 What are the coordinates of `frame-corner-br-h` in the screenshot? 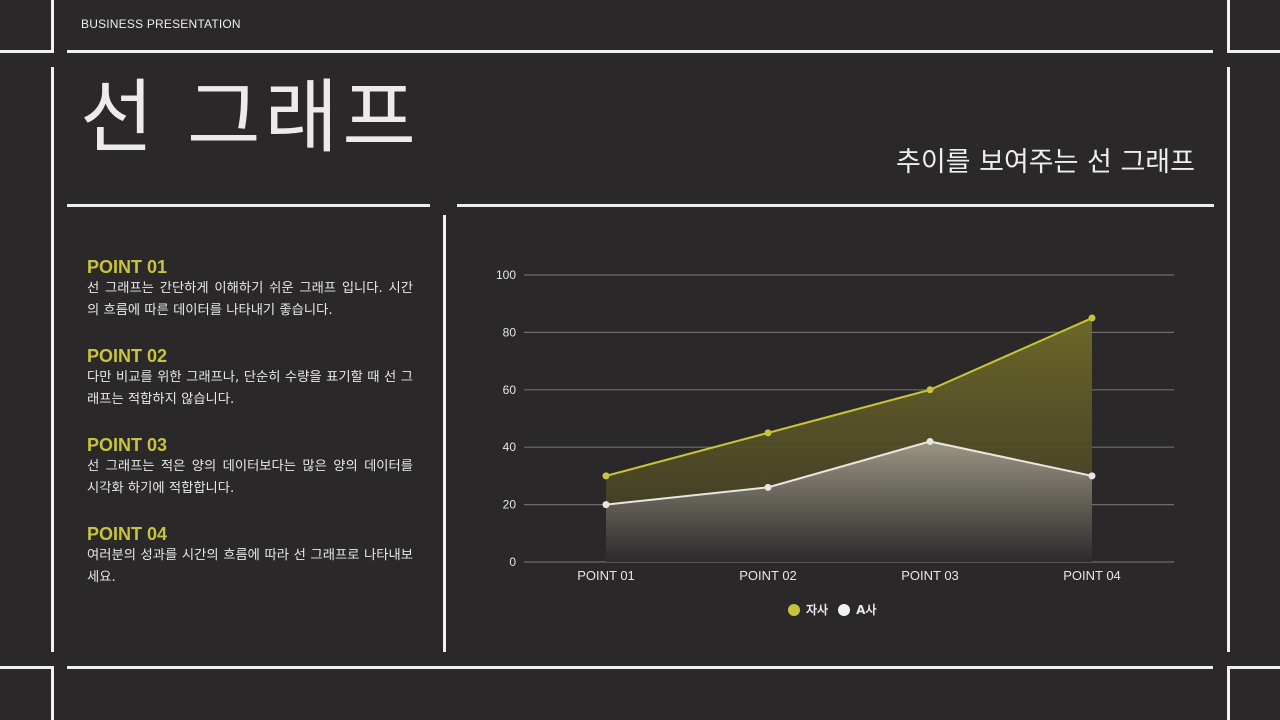 It's located at (1253, 667).